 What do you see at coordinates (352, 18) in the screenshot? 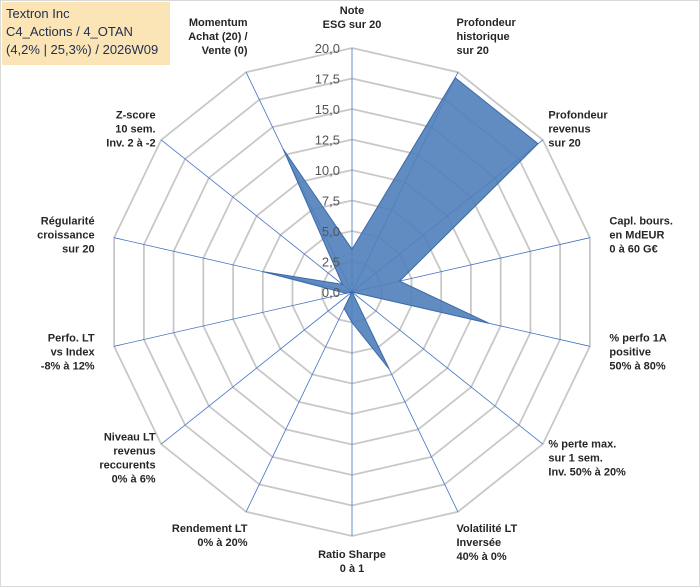
I see `axis-label-1: Note ESG sur 20` at bounding box center [352, 18].